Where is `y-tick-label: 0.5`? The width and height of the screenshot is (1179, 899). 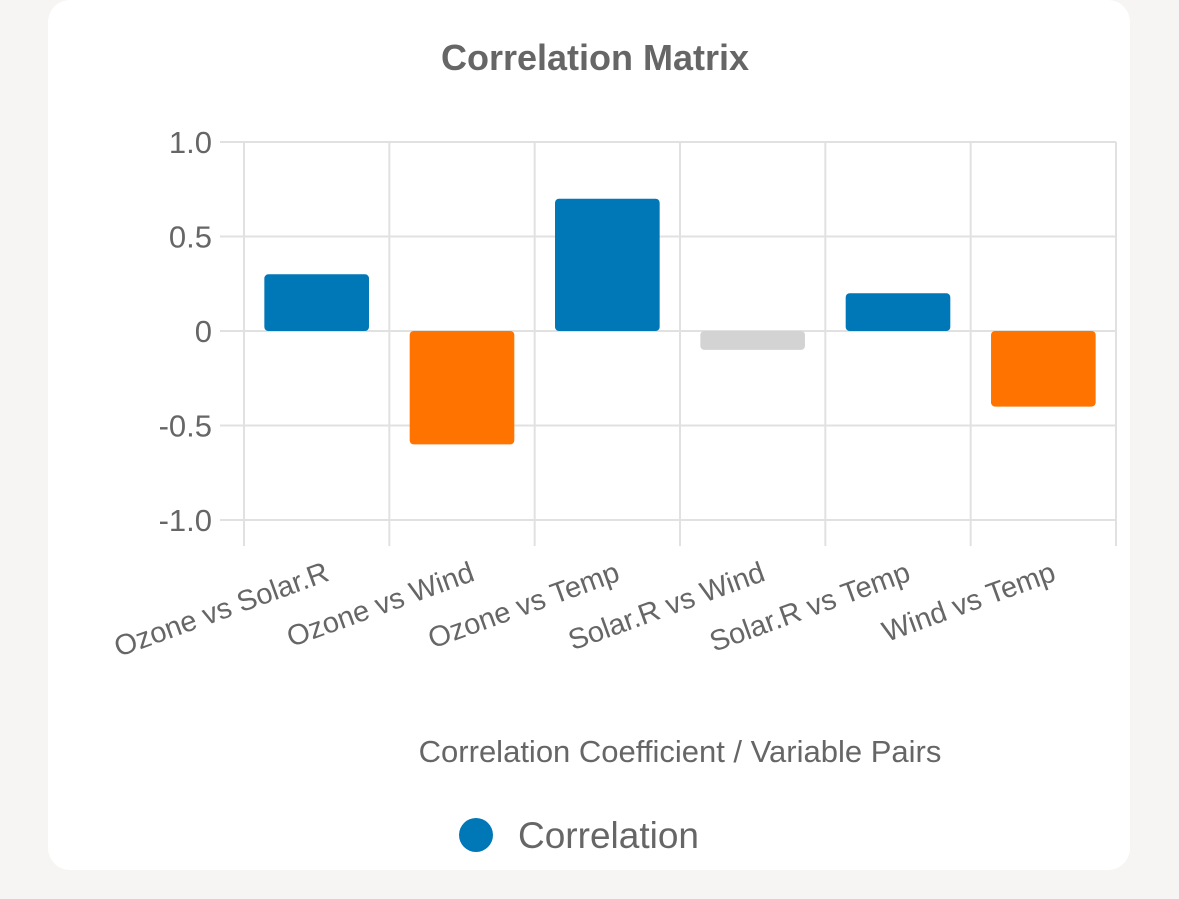
y-tick-label: 0.5 is located at coordinates (190, 237).